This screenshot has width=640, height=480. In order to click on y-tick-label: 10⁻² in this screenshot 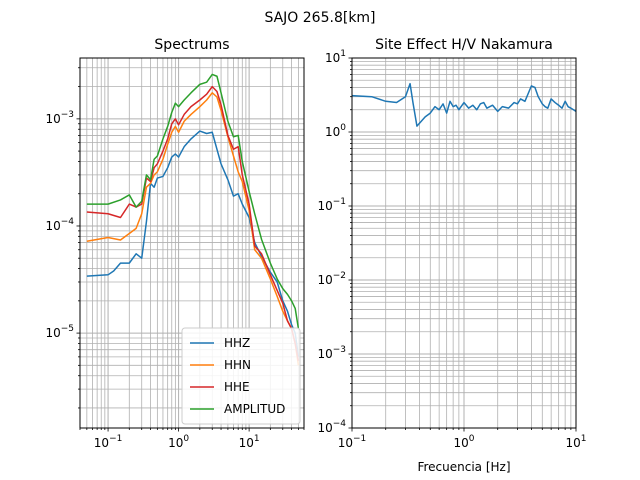, I will do `click(331, 279)`.